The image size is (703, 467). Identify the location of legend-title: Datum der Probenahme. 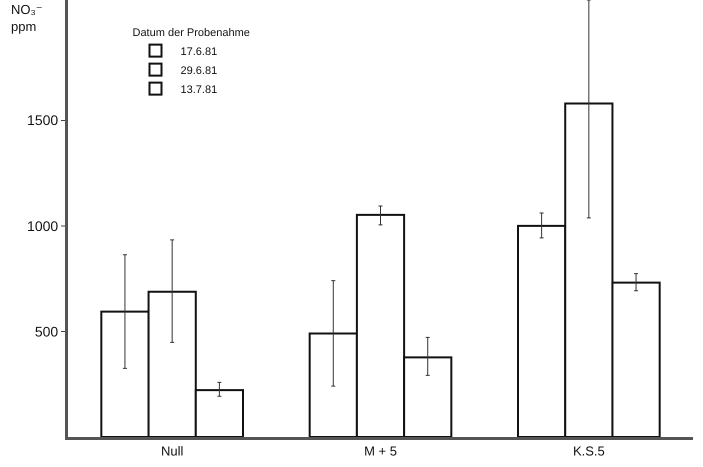
(191, 33).